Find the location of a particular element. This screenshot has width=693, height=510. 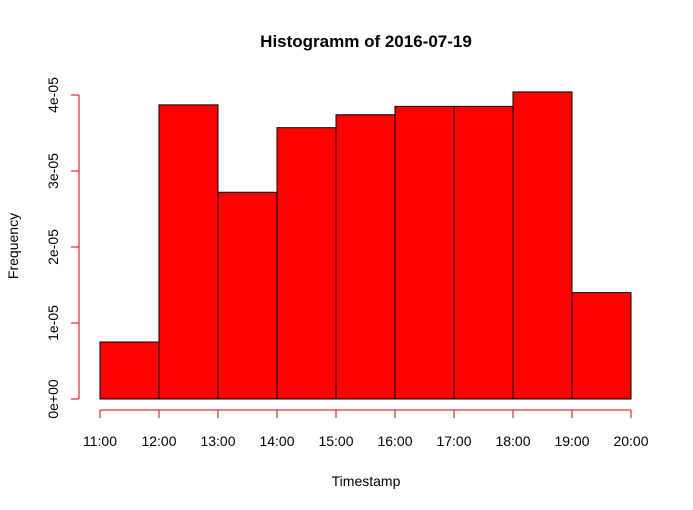

y-tick-label: 4e-05 is located at coordinates (53, 95).